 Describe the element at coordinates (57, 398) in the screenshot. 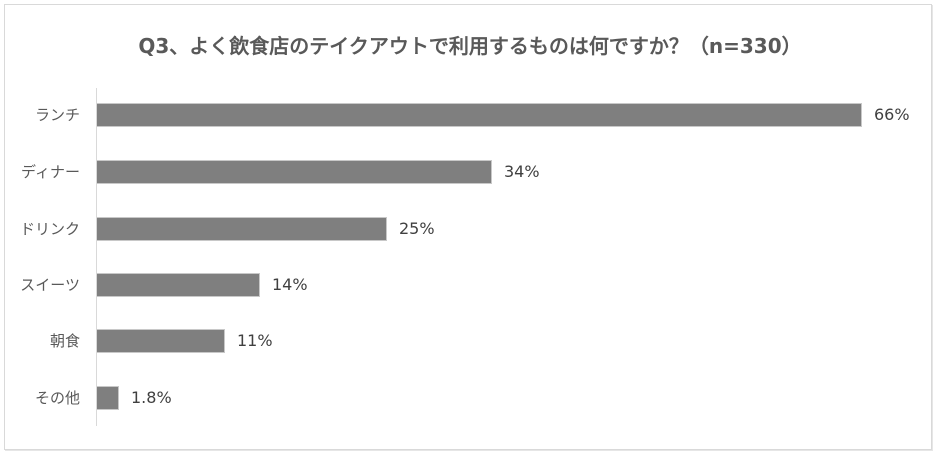

I see `category-label: その他` at that location.